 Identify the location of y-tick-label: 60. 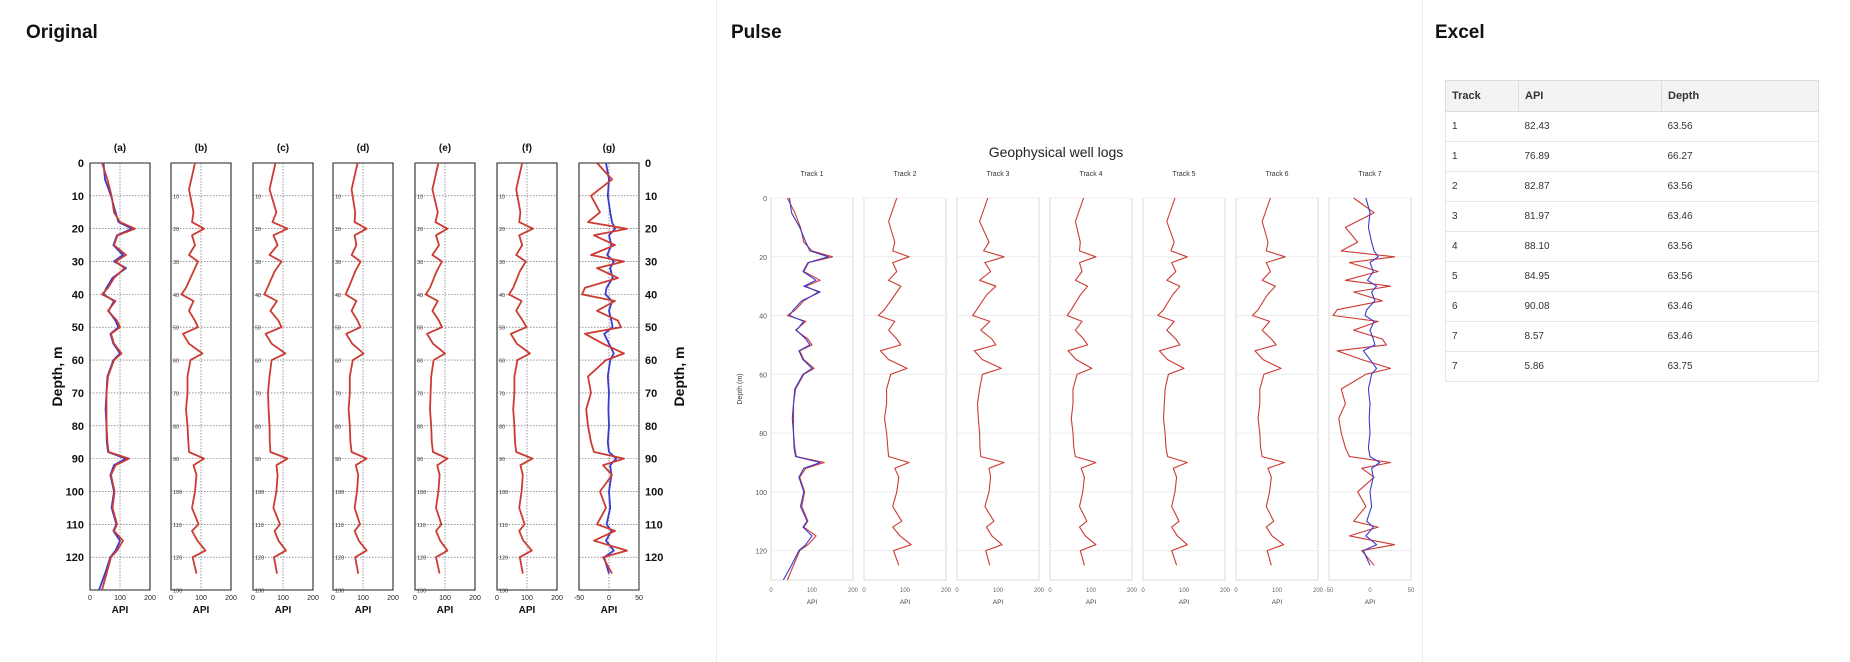
(763, 375).